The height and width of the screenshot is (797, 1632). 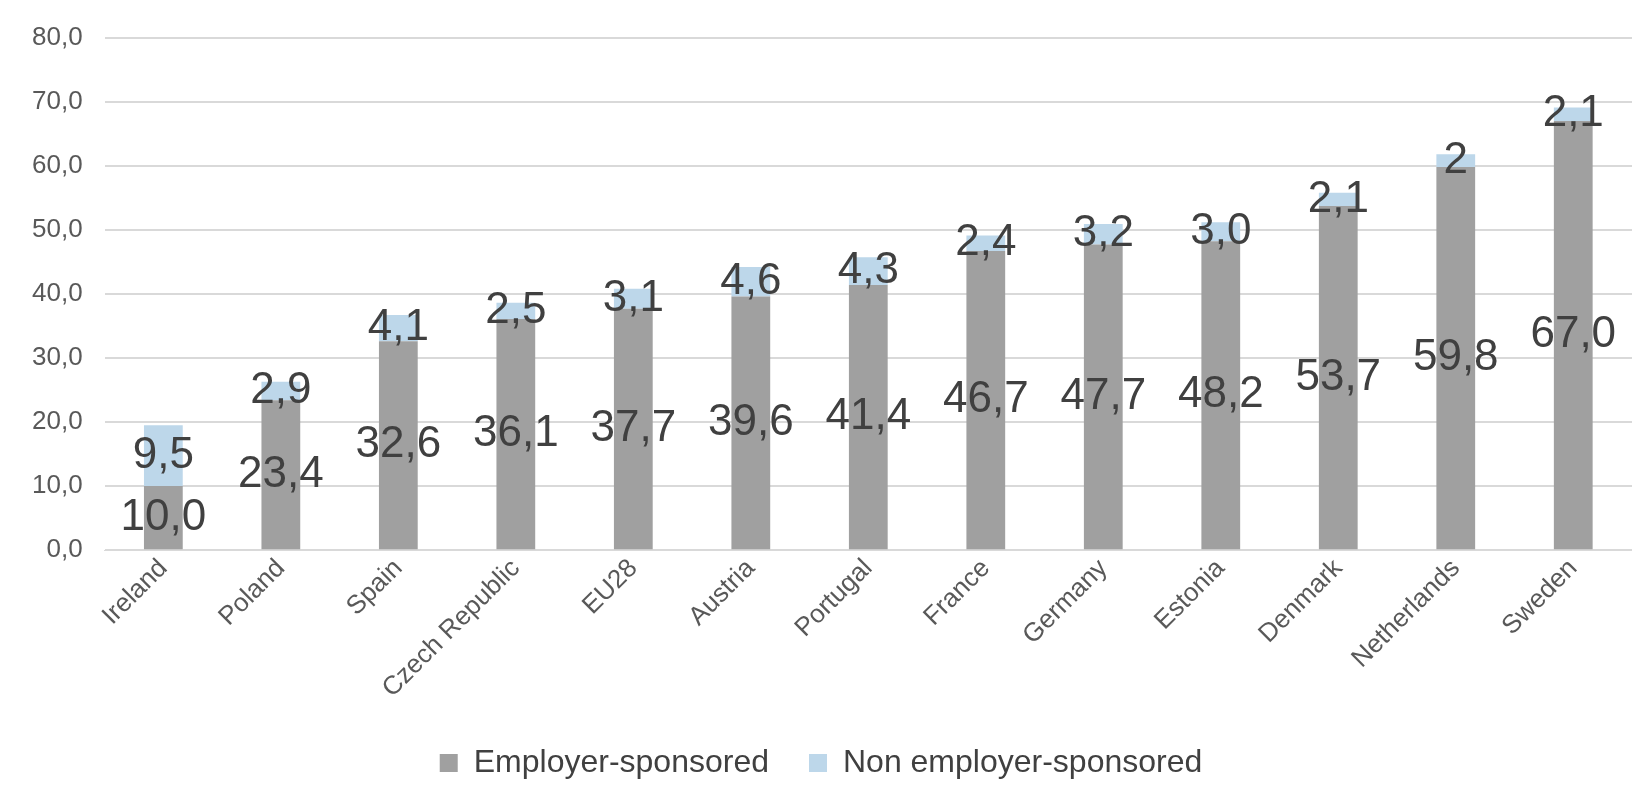 What do you see at coordinates (398, 325) in the screenshot?
I see `data-label: 4,1` at bounding box center [398, 325].